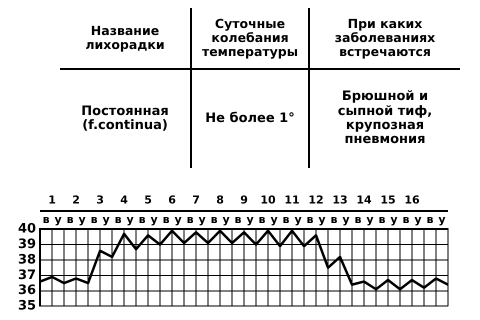 The width and height of the screenshot is (480, 320). What do you see at coordinates (250, 39) in the screenshot?
I see `text: Суточные колебания температуры` at bounding box center [250, 39].